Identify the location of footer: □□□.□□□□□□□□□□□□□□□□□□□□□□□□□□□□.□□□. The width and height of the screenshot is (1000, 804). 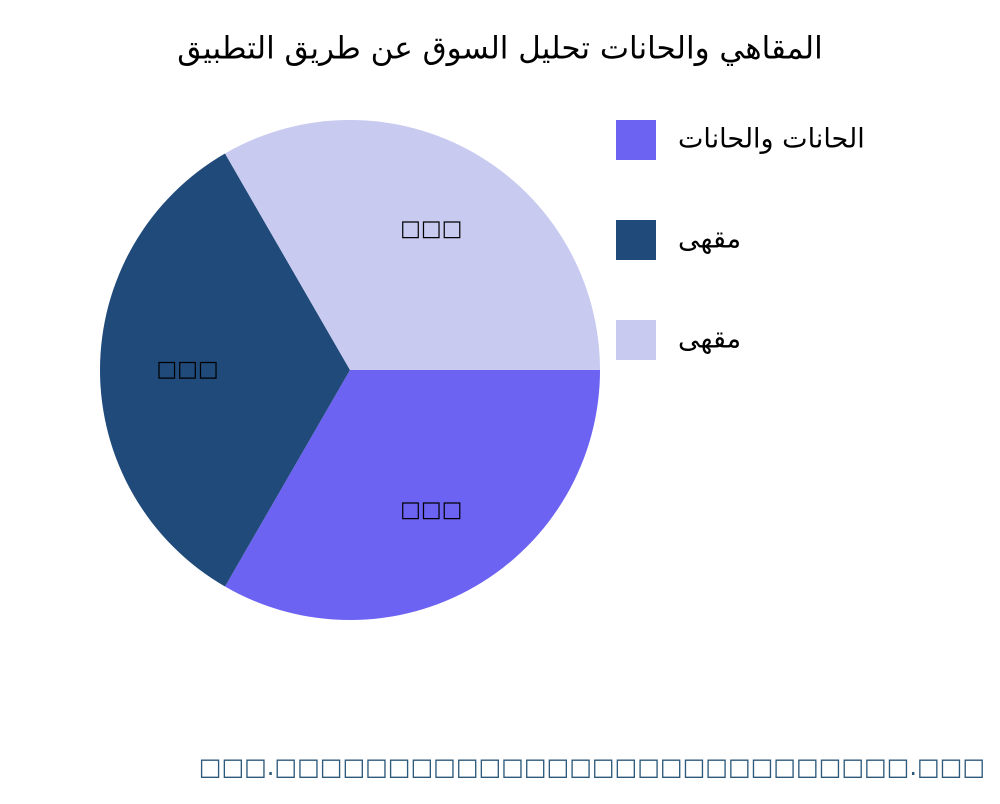
(592, 767).